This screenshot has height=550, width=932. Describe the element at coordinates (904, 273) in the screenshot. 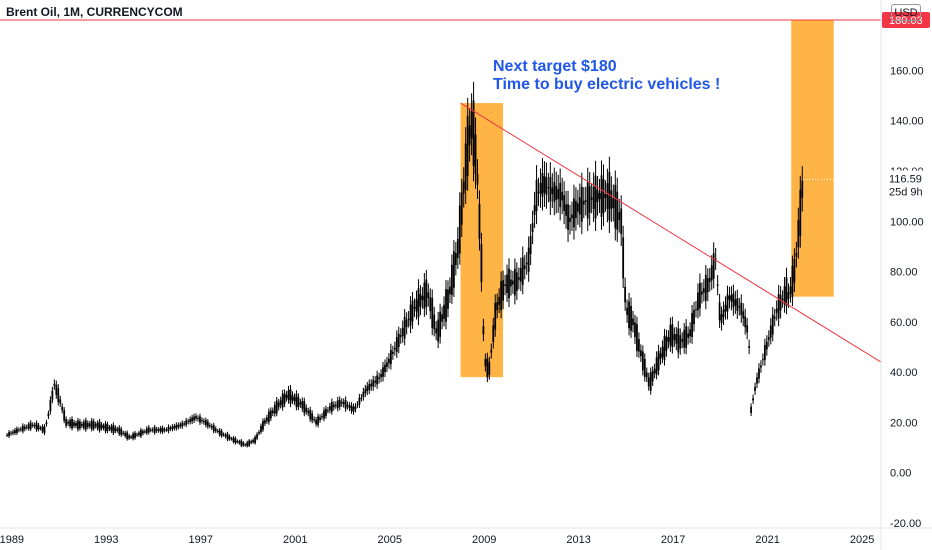

I see `y-tick-label: 80.00` at that location.